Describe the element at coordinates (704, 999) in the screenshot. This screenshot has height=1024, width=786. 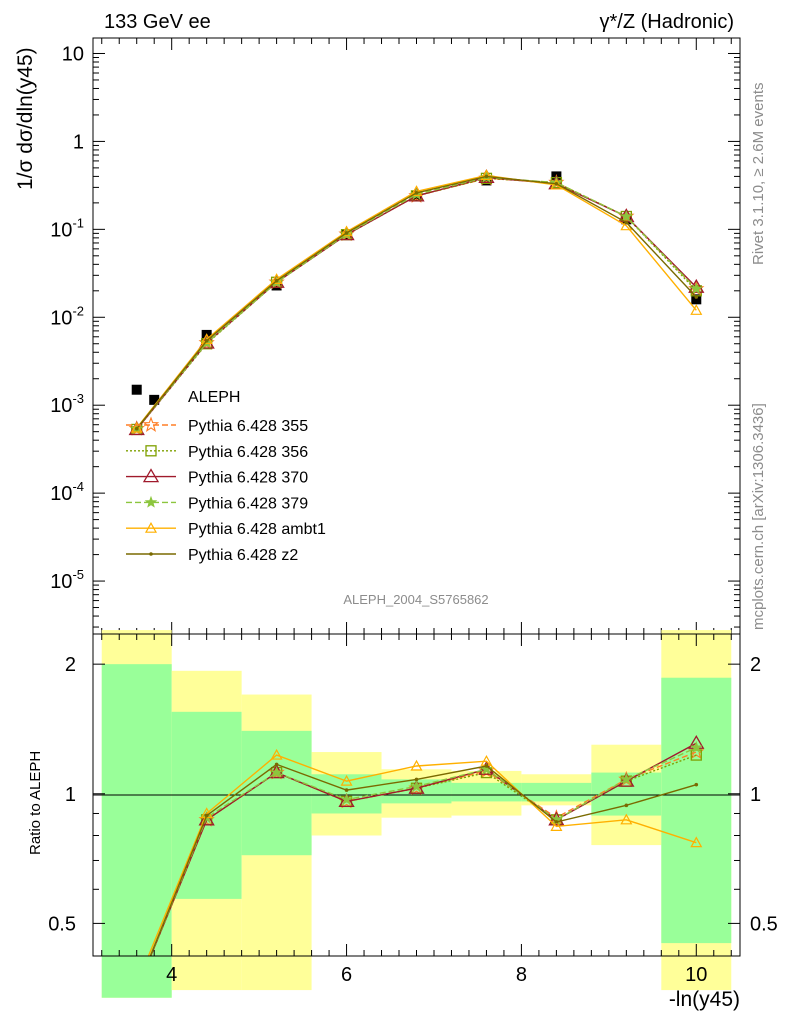
I see `xlabel: -ln(y45)` at that location.